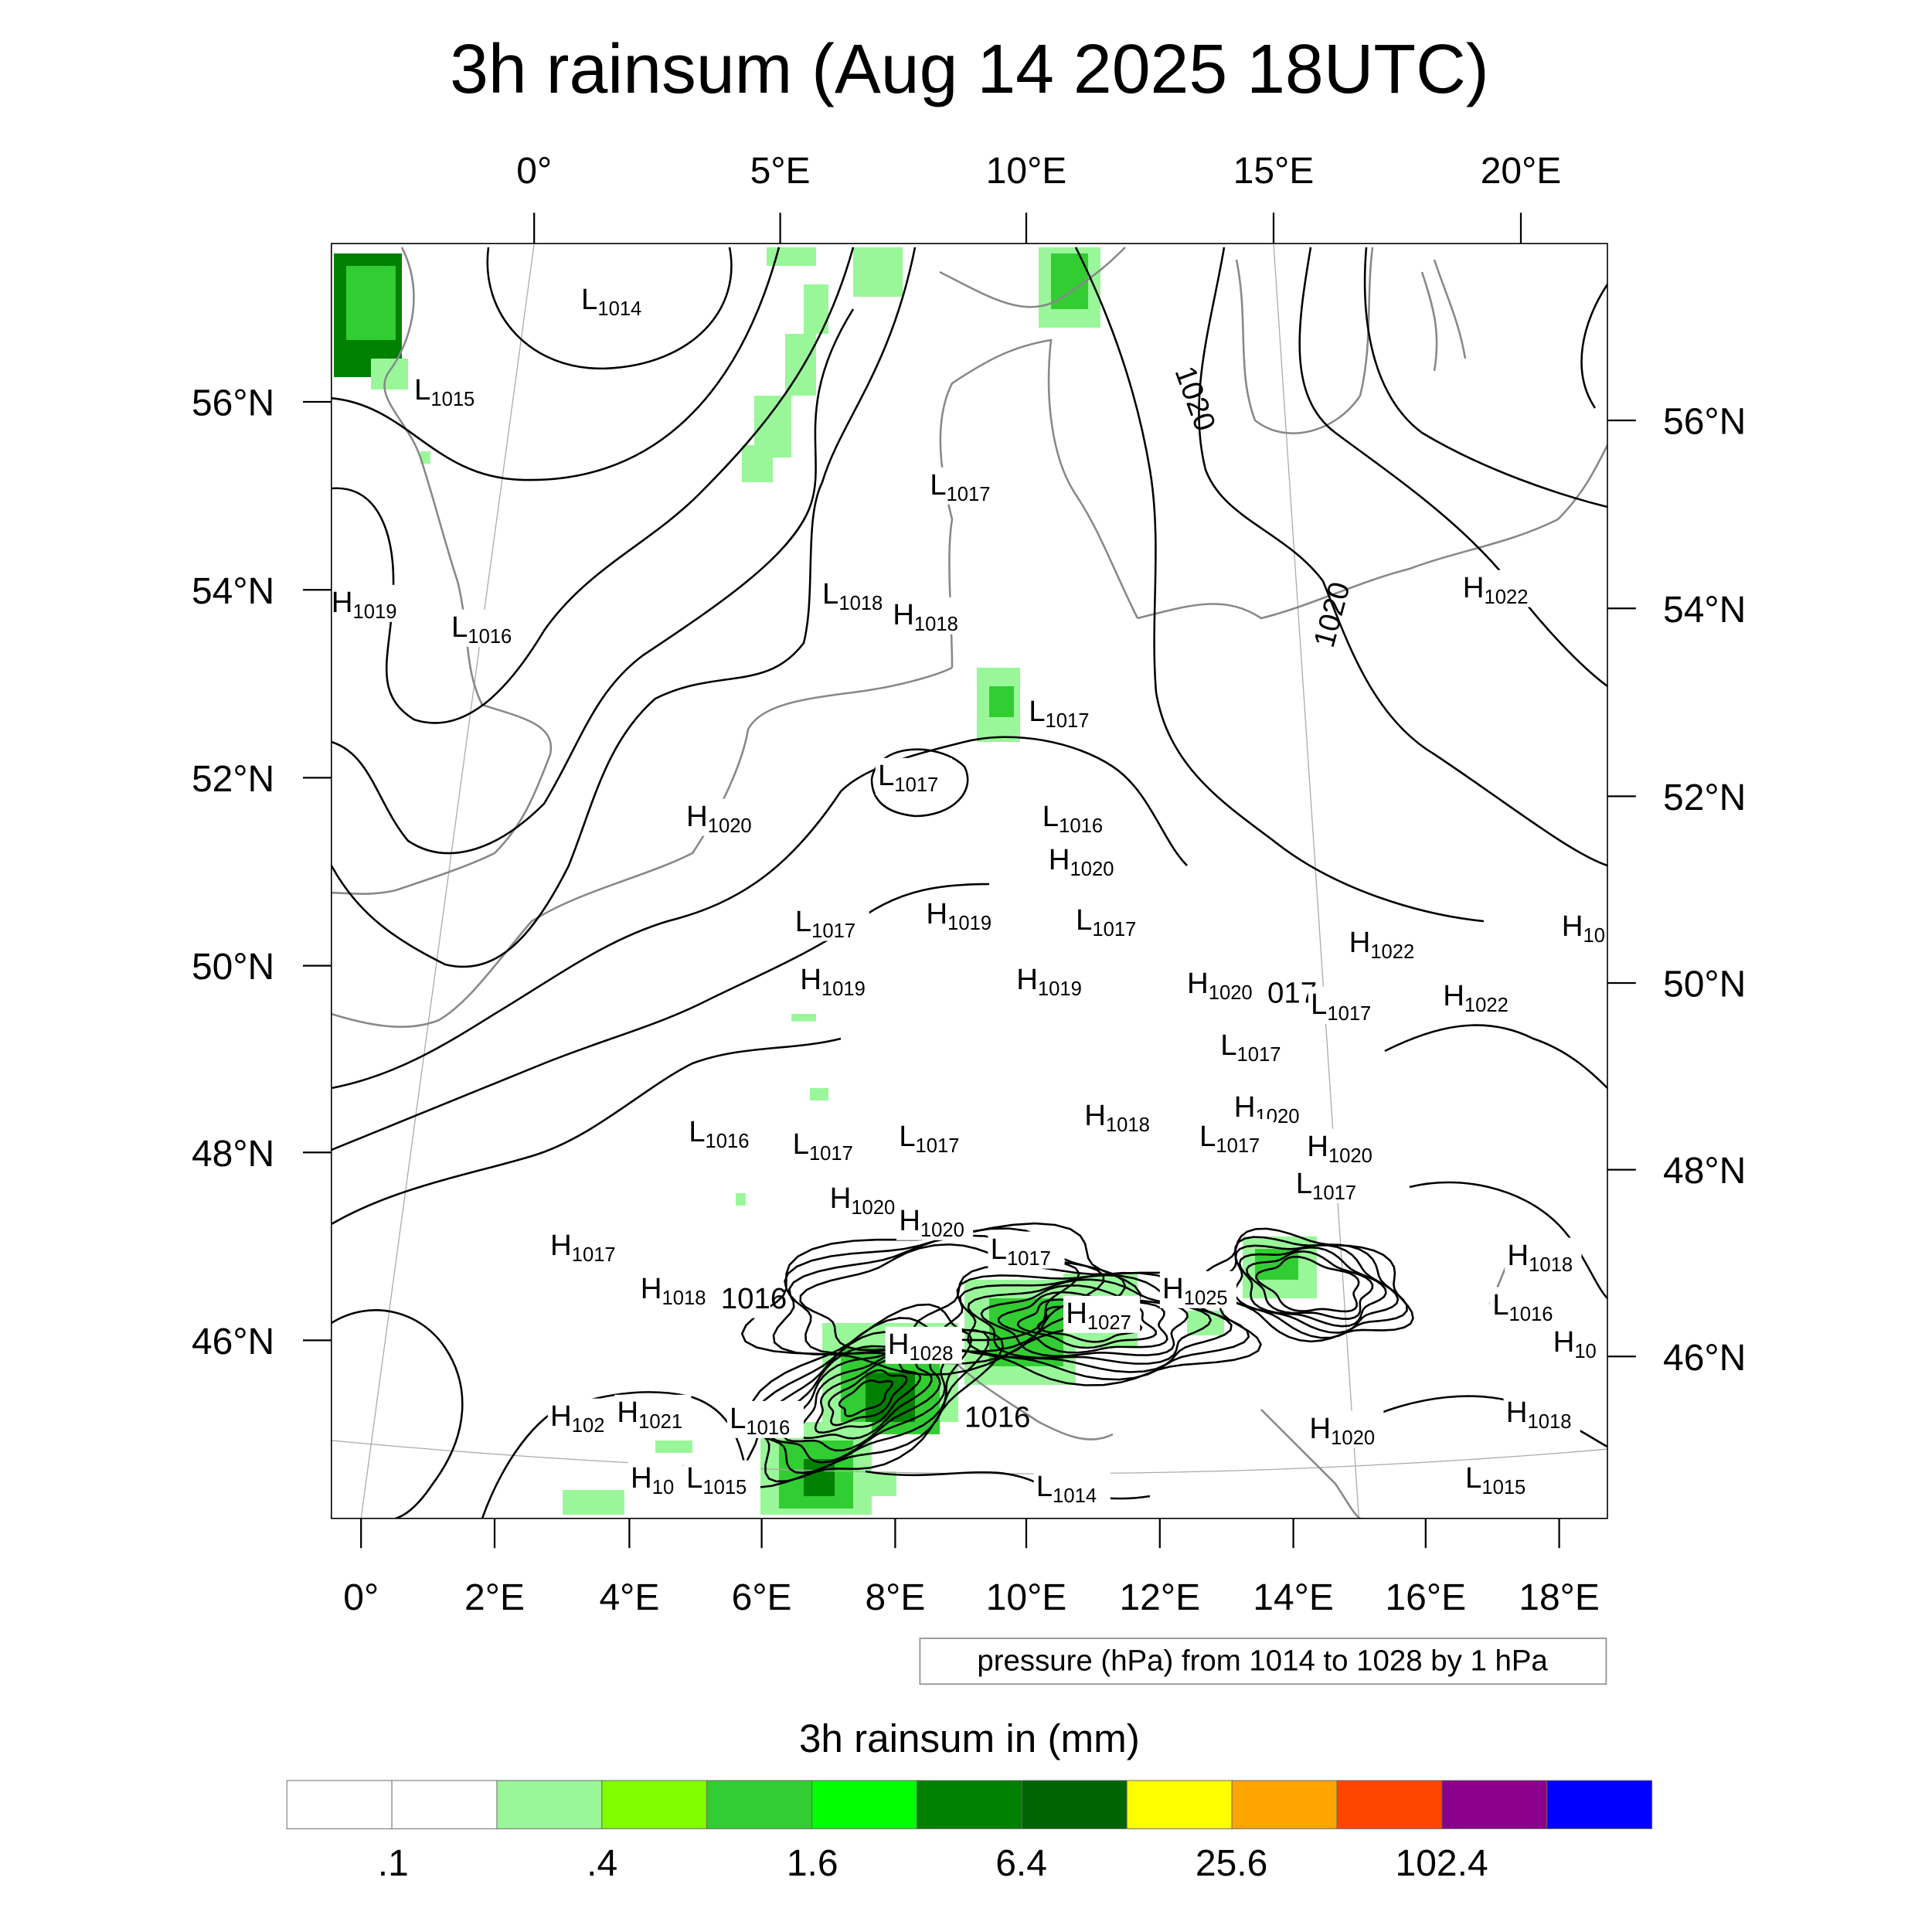 Image resolution: width=1932 pixels, height=1932 pixels. I want to click on pressure-center-label: L1015, so click(721, 1479).